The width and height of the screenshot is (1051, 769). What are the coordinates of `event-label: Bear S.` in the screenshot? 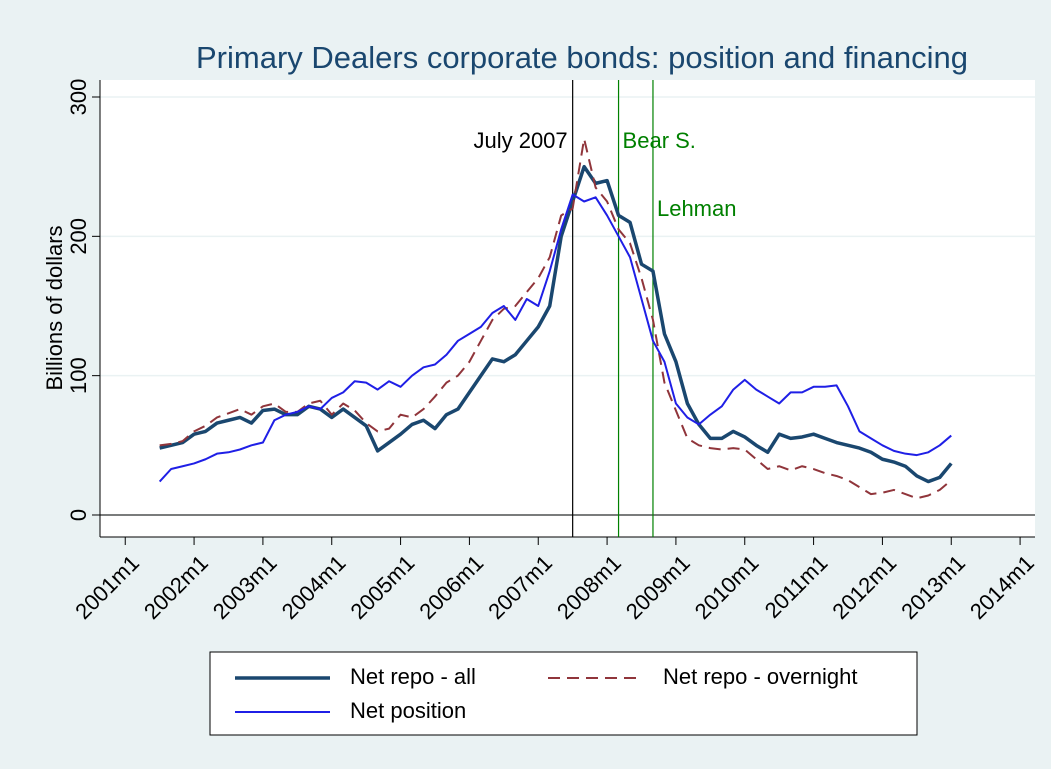 It's located at (659, 140).